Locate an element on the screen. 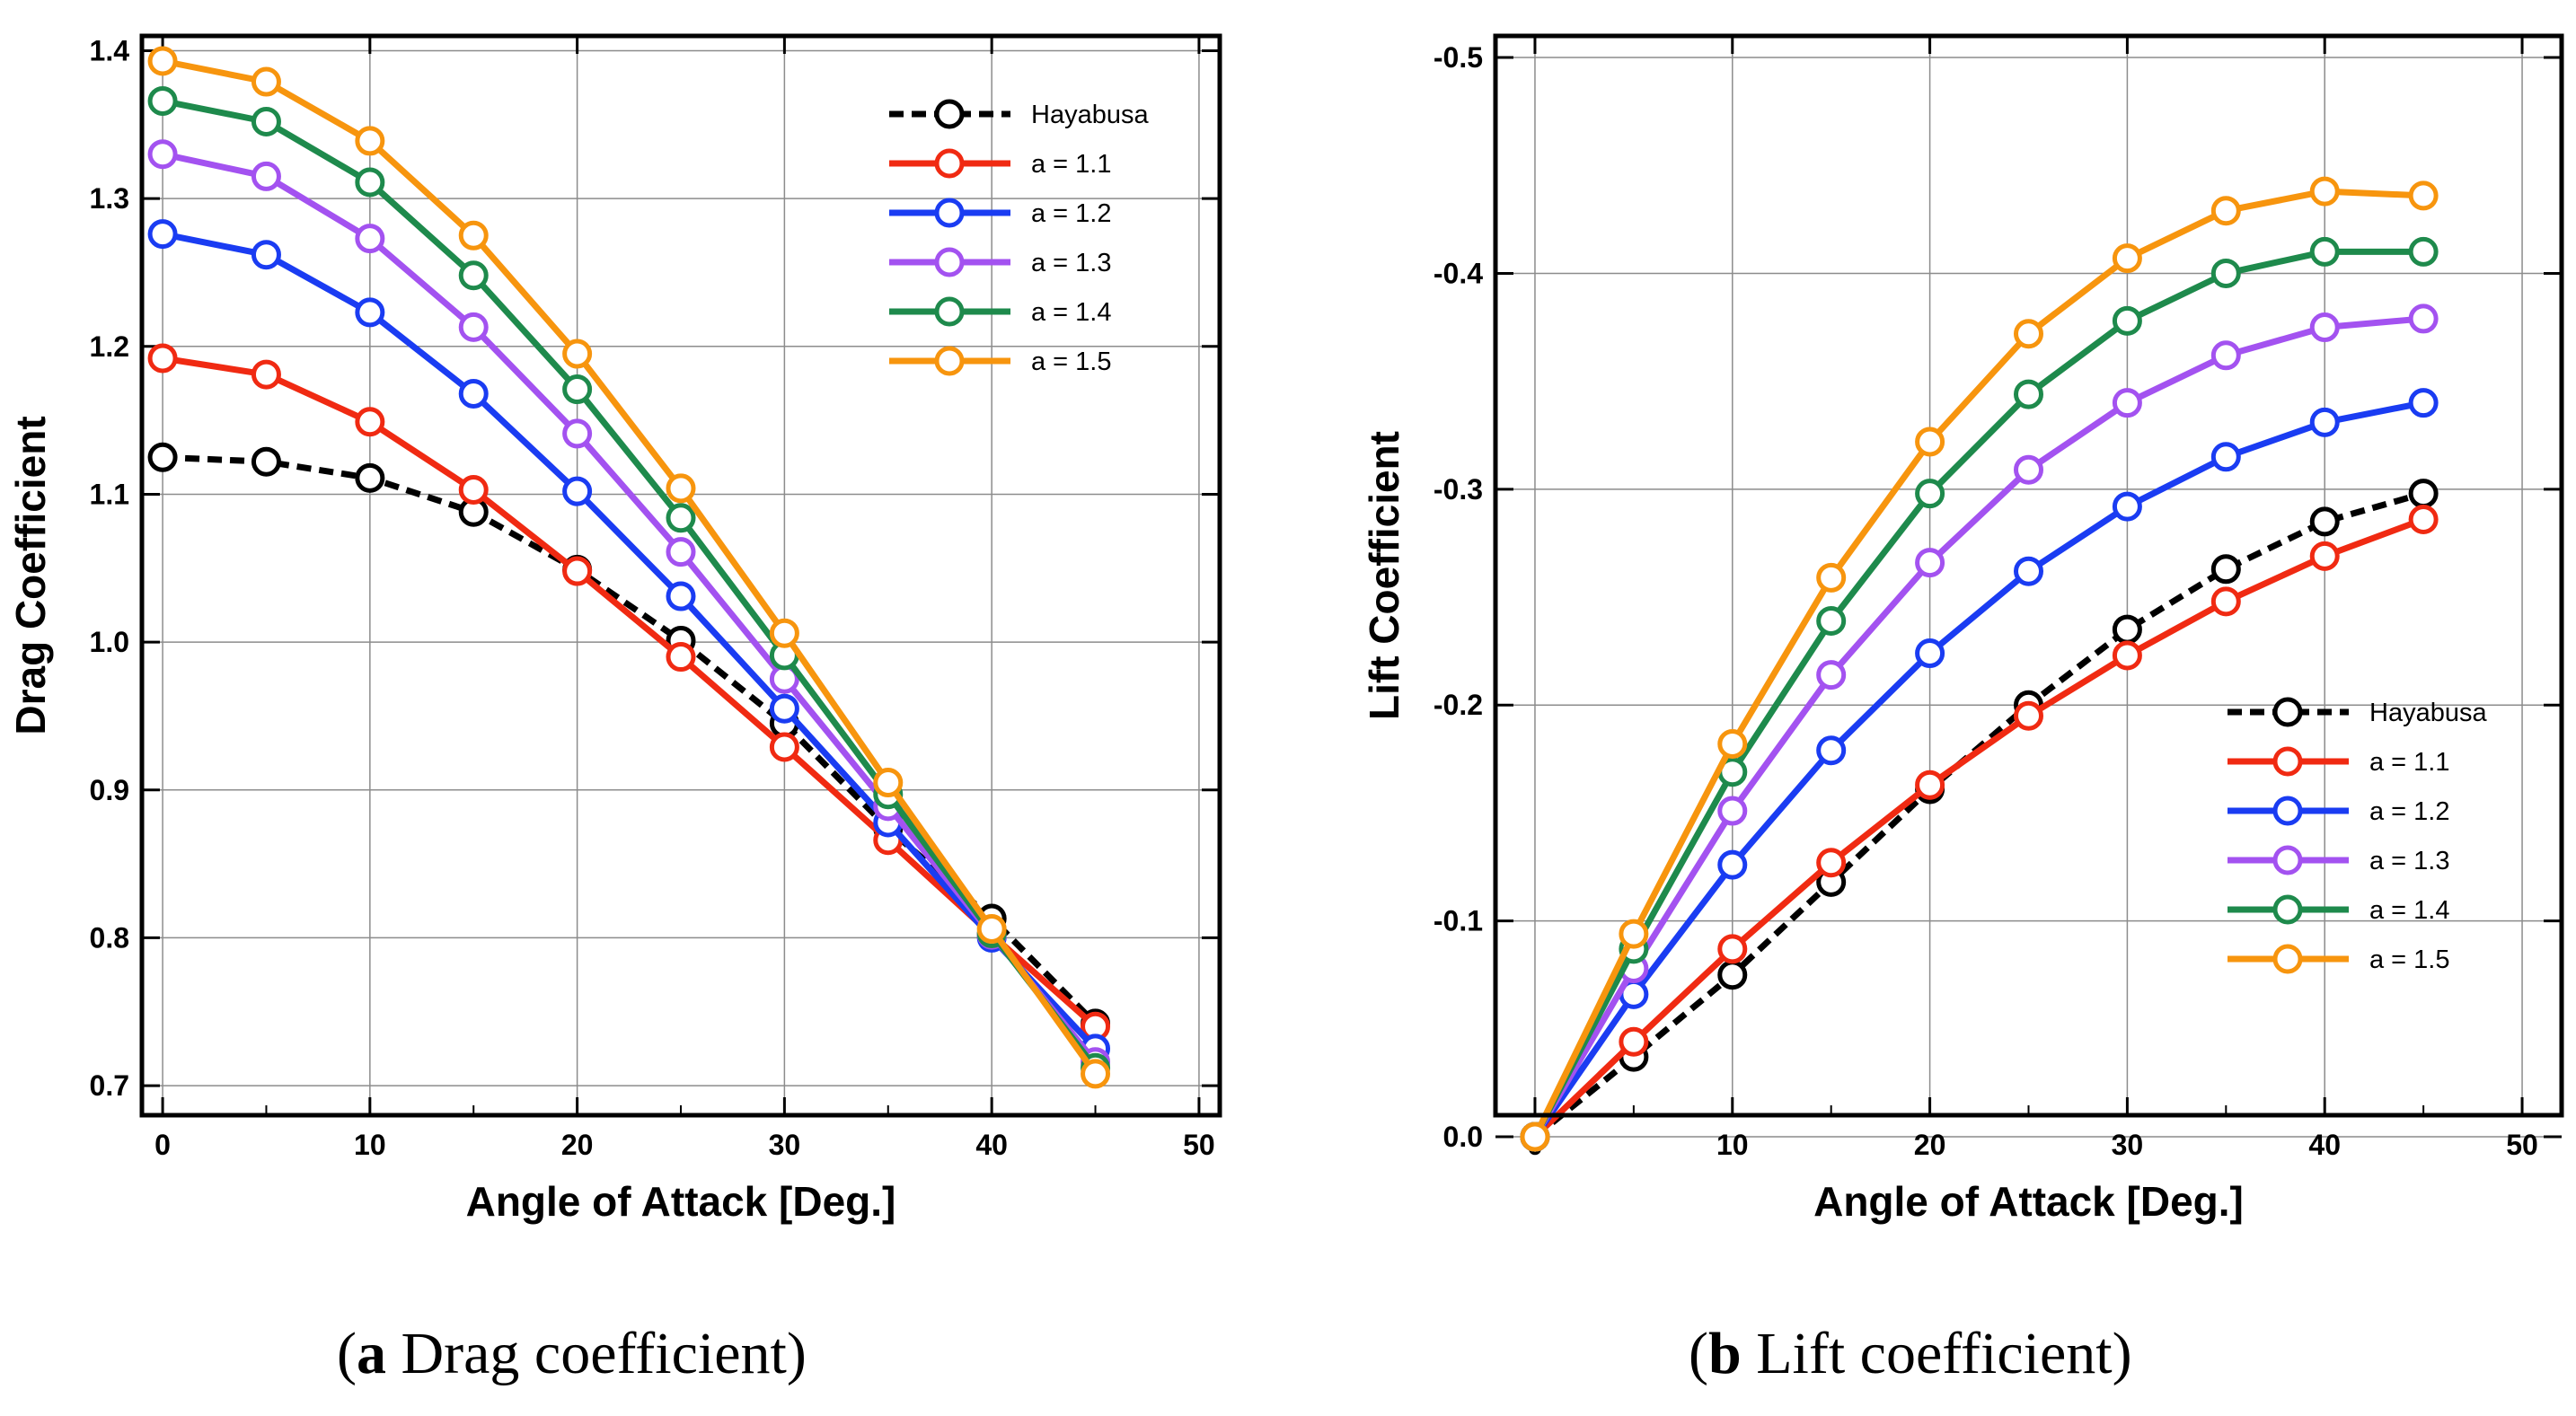  y-tick-label: 0.9 is located at coordinates (109, 790).